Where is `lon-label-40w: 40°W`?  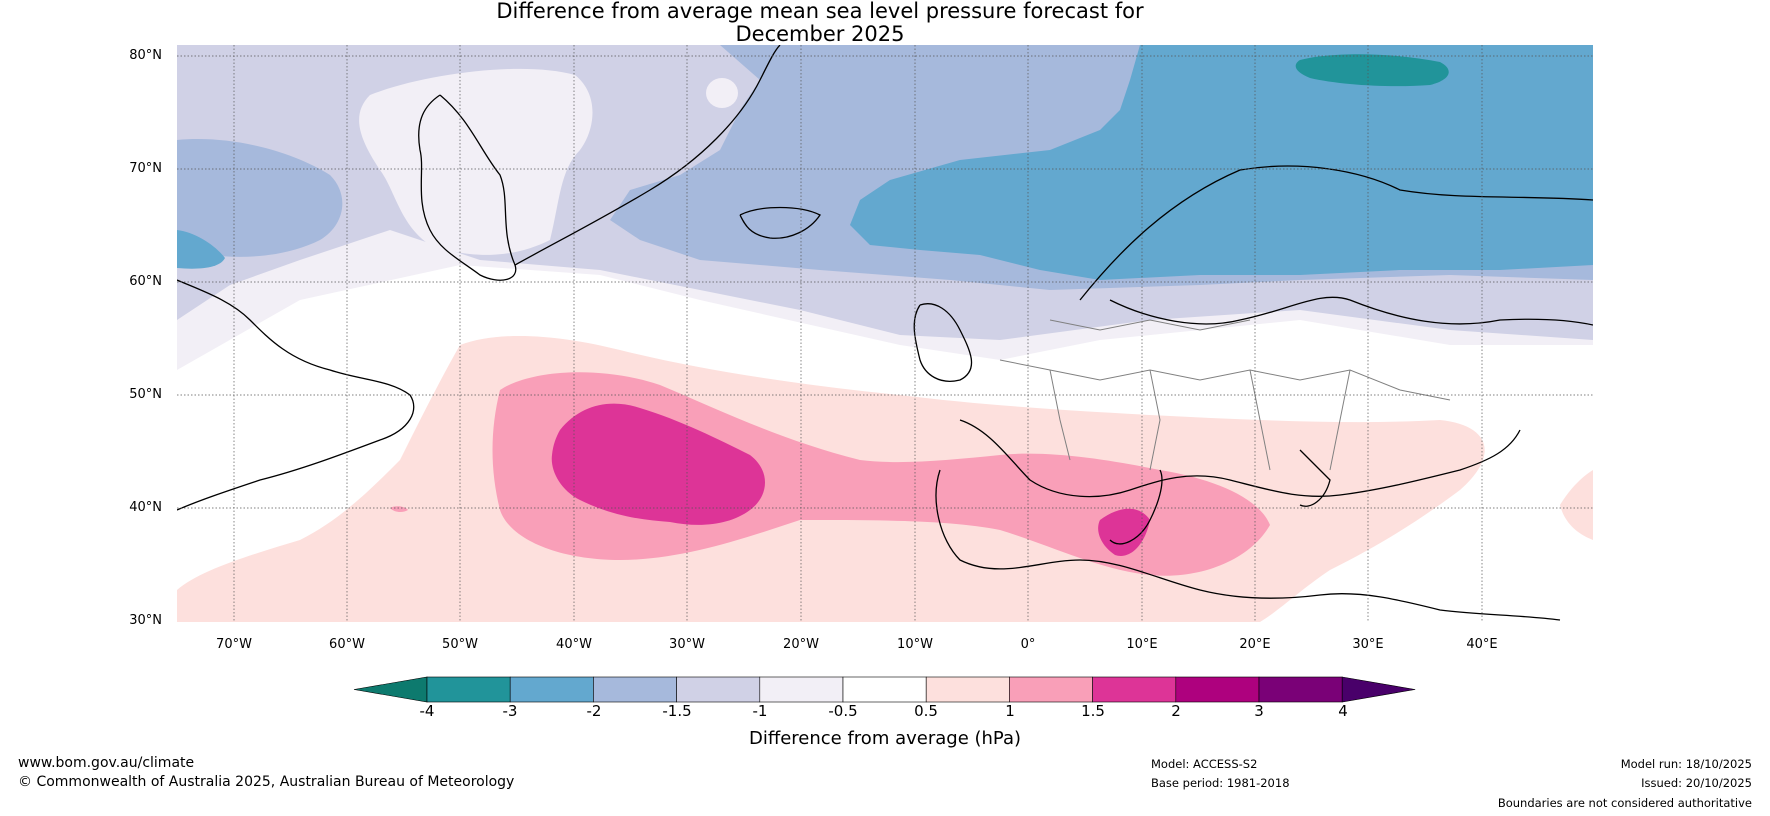
lon-label-40w: 40°W is located at coordinates (574, 644).